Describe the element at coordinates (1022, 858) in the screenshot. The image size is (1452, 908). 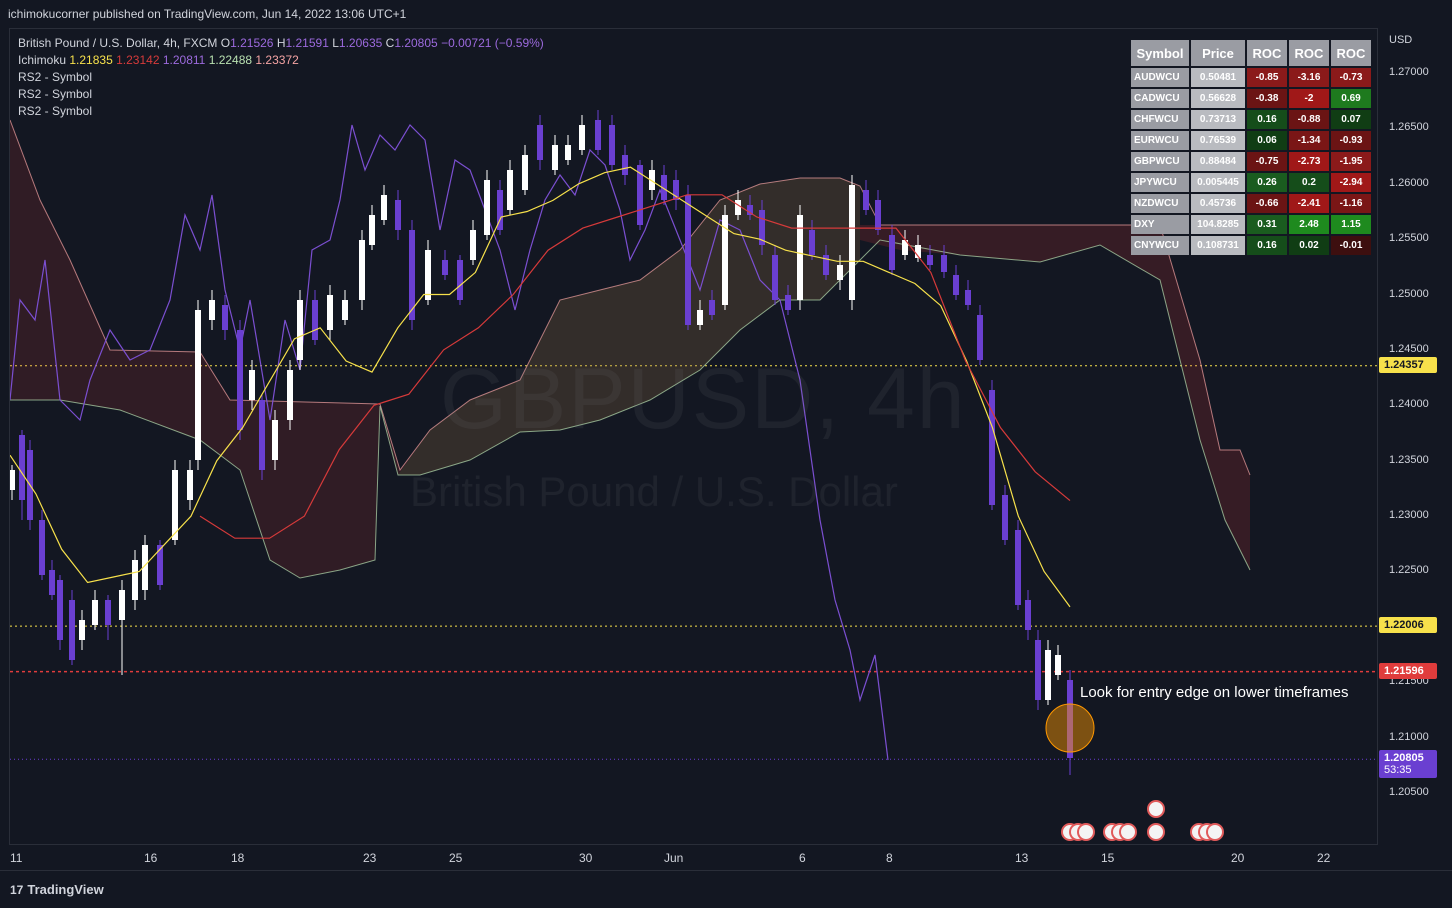
I see `time-tick-label: 13` at that location.